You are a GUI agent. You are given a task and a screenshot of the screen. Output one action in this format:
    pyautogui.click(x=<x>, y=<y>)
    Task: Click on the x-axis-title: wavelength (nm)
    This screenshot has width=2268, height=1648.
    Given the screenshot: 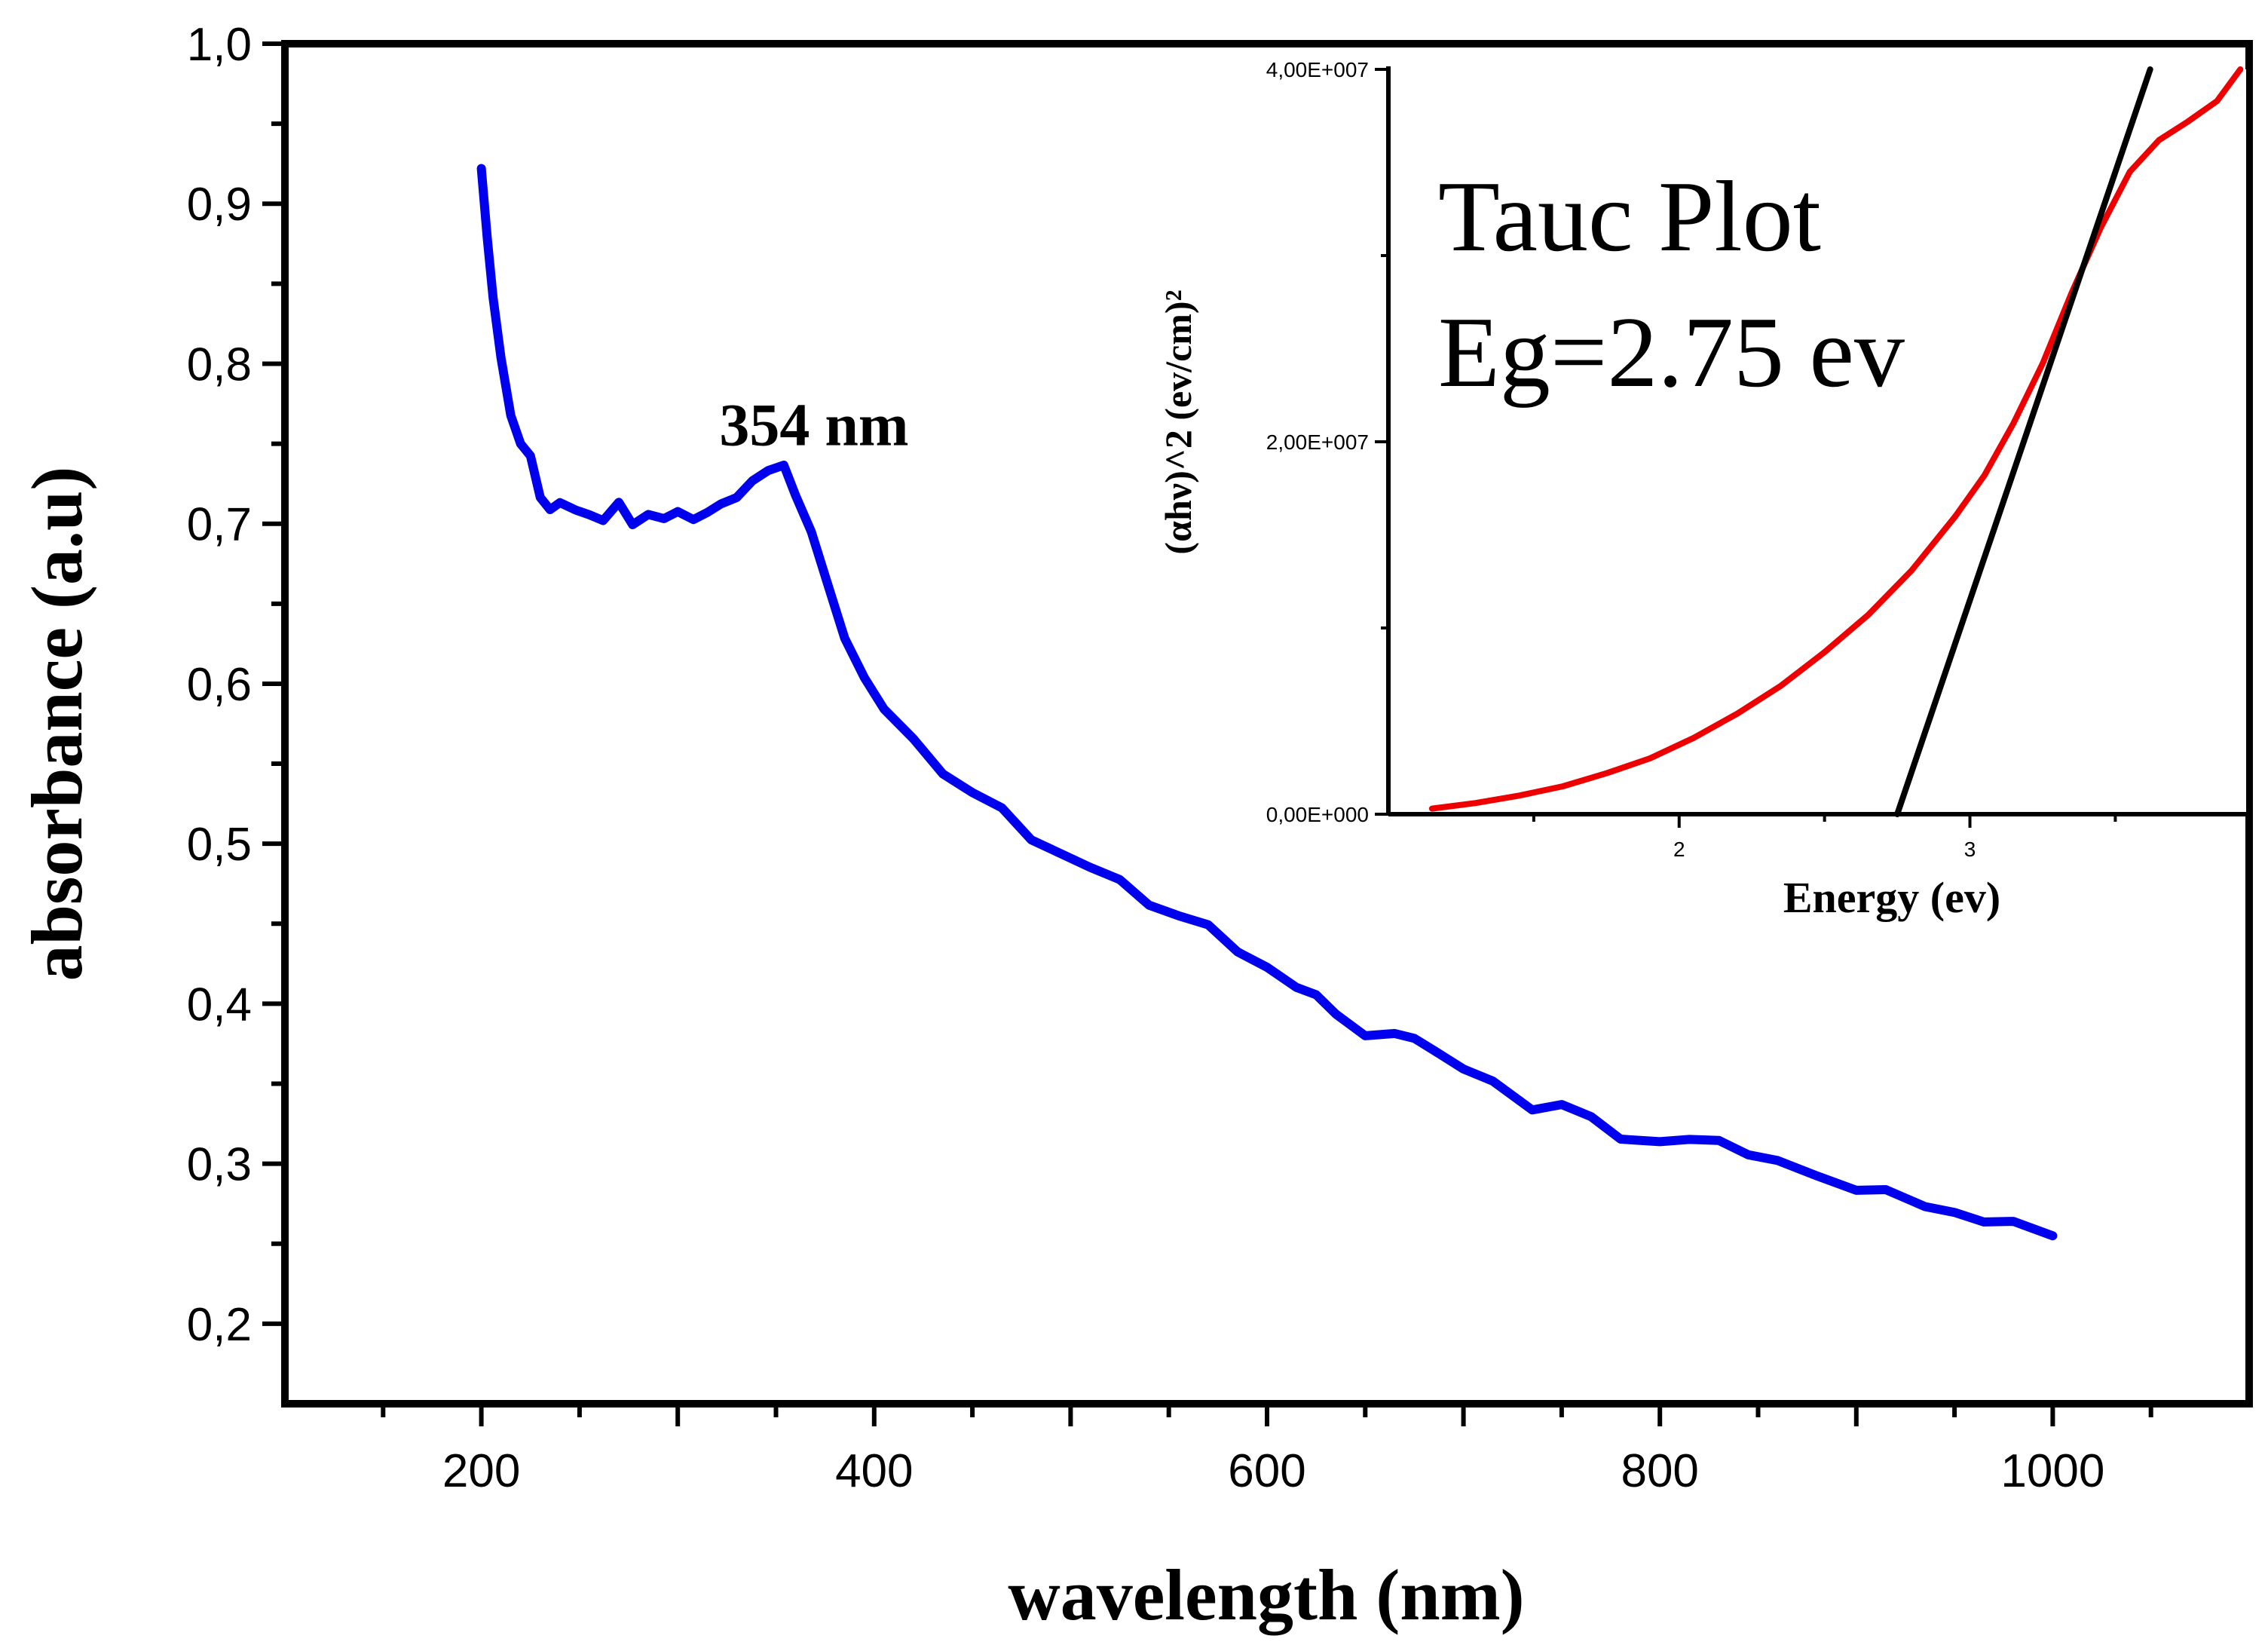 What is the action you would take?
    pyautogui.click(x=1266, y=1595)
    